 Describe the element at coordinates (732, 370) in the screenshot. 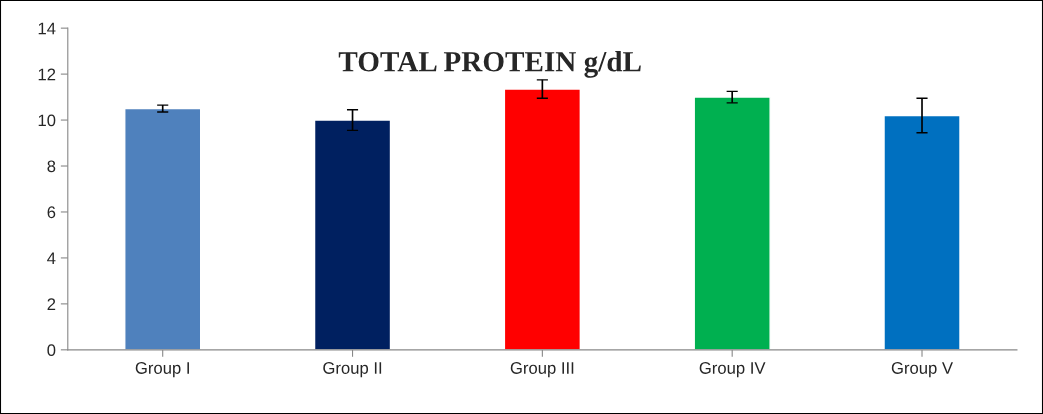

I see `x-tick-label: Group IV` at that location.